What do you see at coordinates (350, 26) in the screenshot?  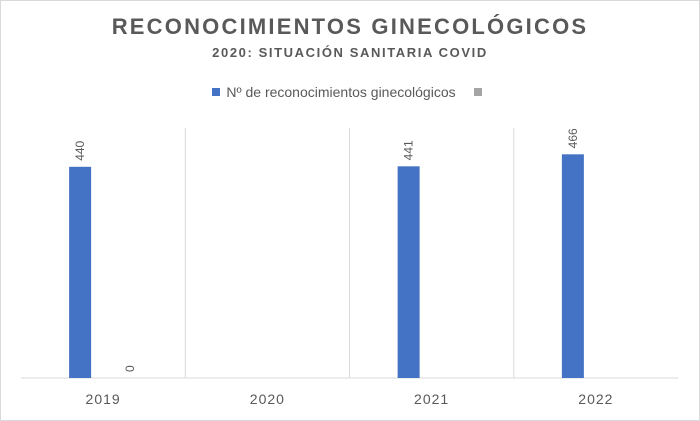 I see `chart-title: RECONOCIMIENTOS GINECOLÓGICOS` at bounding box center [350, 26].